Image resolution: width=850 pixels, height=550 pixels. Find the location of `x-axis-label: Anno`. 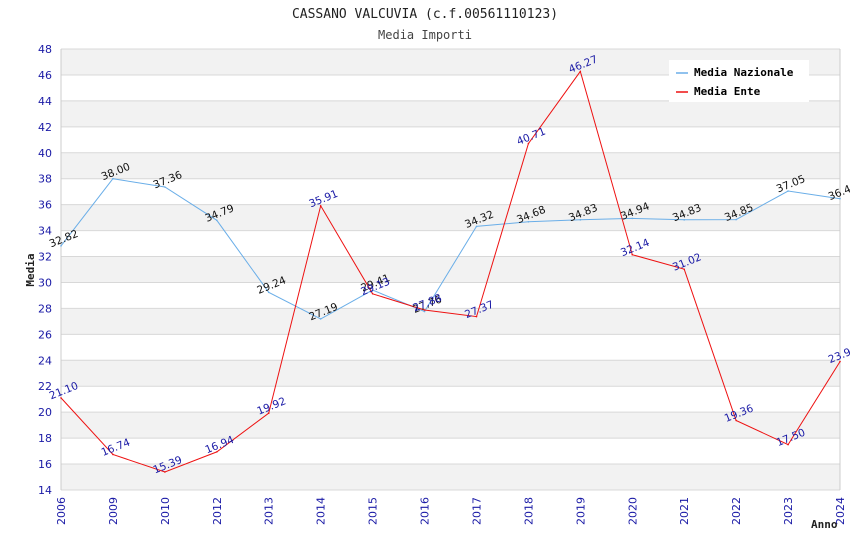

x-axis-label: Anno is located at coordinates (824, 524).